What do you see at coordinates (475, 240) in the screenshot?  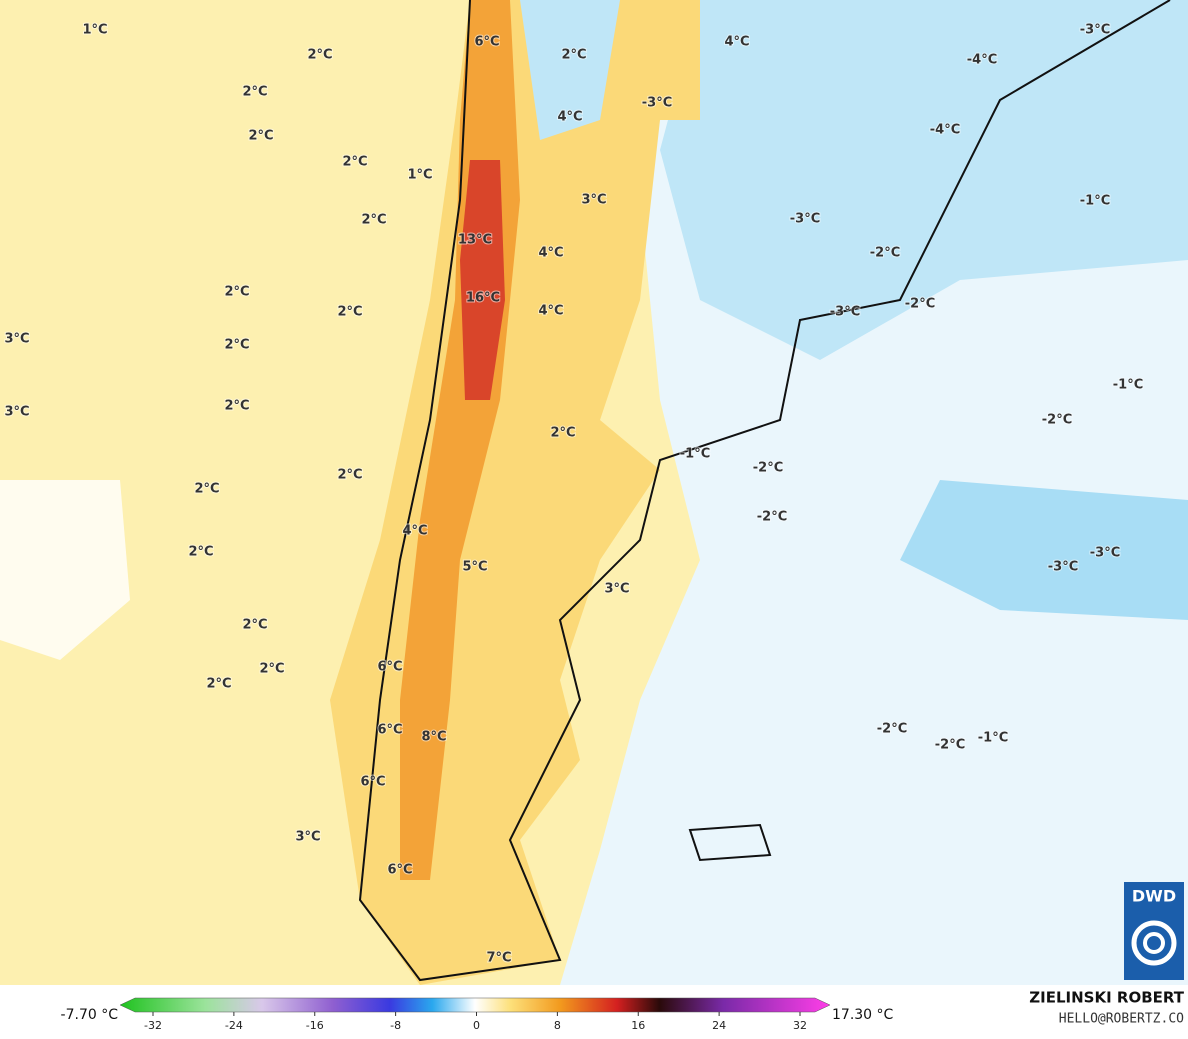 I see `temperature-label: 13°C` at bounding box center [475, 240].